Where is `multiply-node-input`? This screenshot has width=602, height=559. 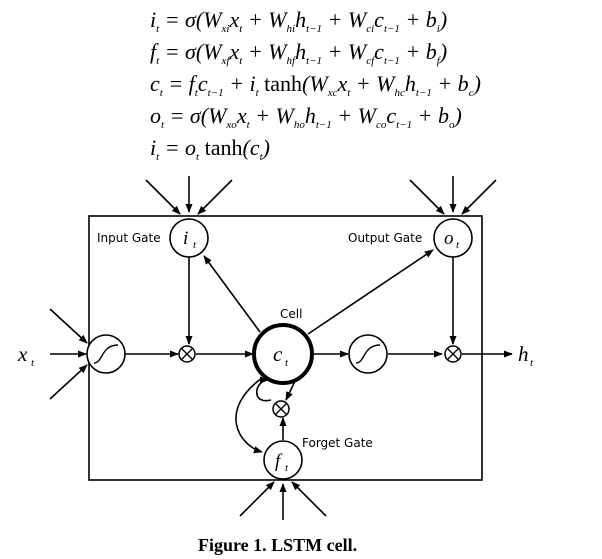 multiply-node-input is located at coordinates (187, 354).